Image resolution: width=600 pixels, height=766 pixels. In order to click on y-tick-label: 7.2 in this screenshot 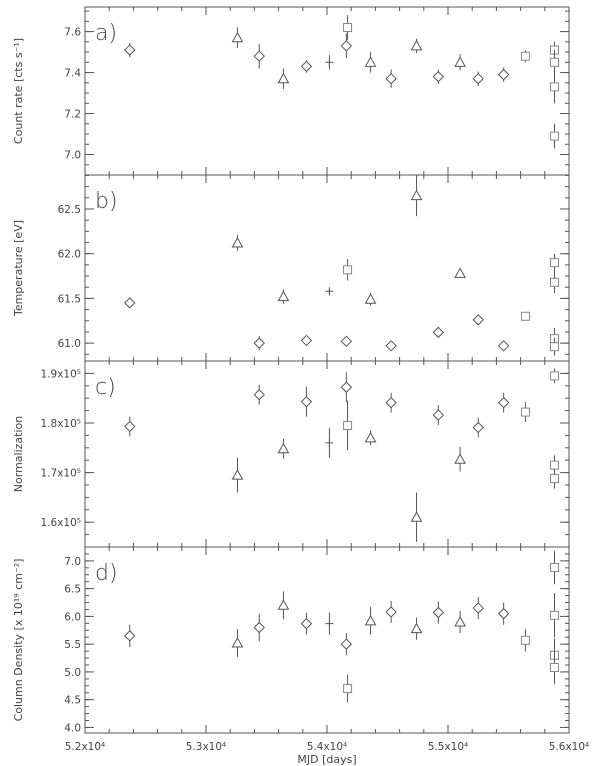, I will do `click(72, 115)`.